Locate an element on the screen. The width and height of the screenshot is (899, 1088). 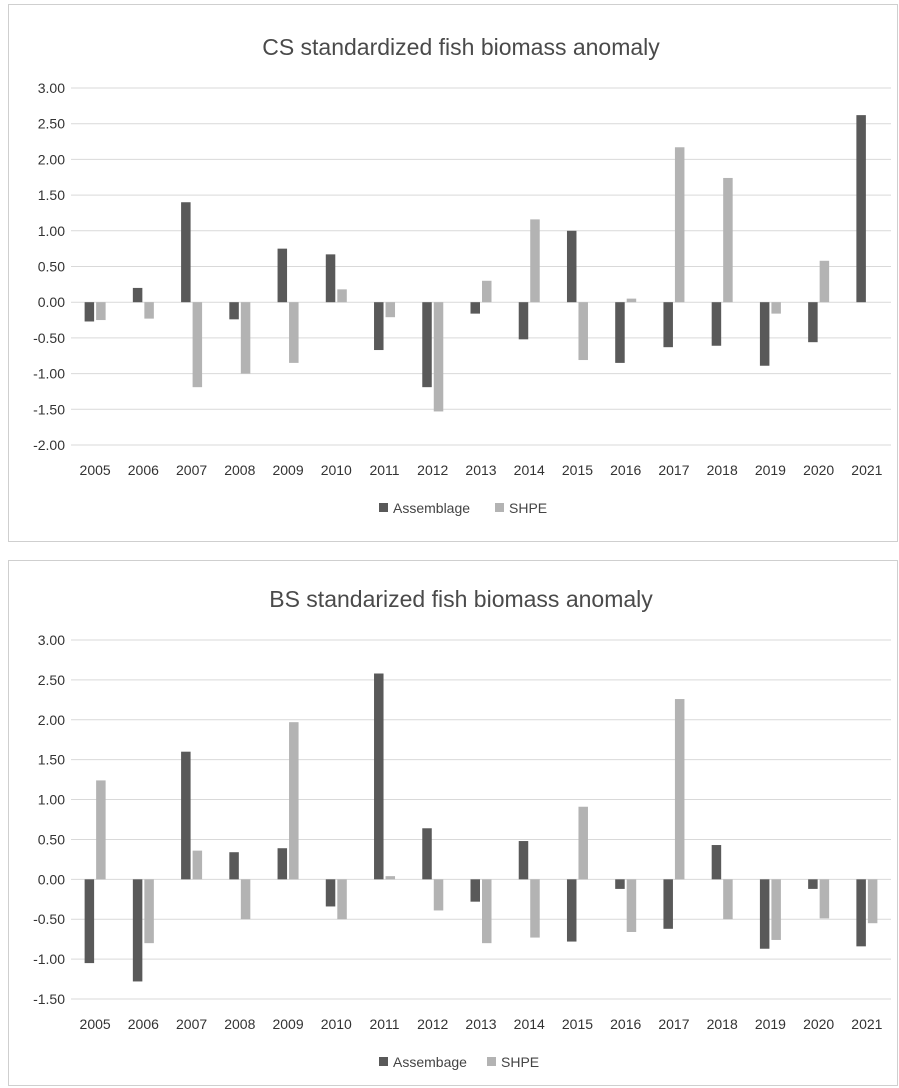
x-tick-label: 2011 is located at coordinates (384, 1024).